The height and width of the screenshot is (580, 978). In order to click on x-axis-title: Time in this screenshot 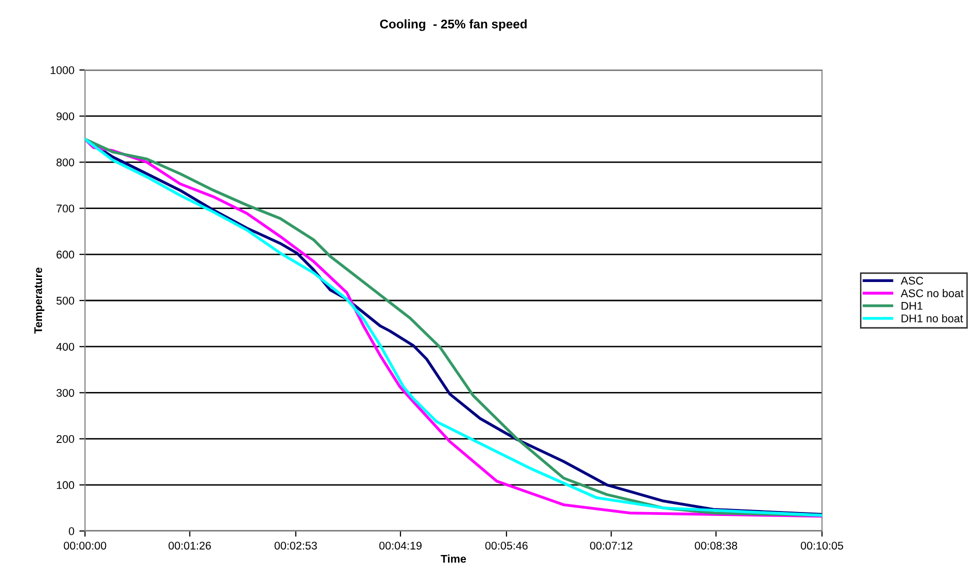, I will do `click(453, 558)`.